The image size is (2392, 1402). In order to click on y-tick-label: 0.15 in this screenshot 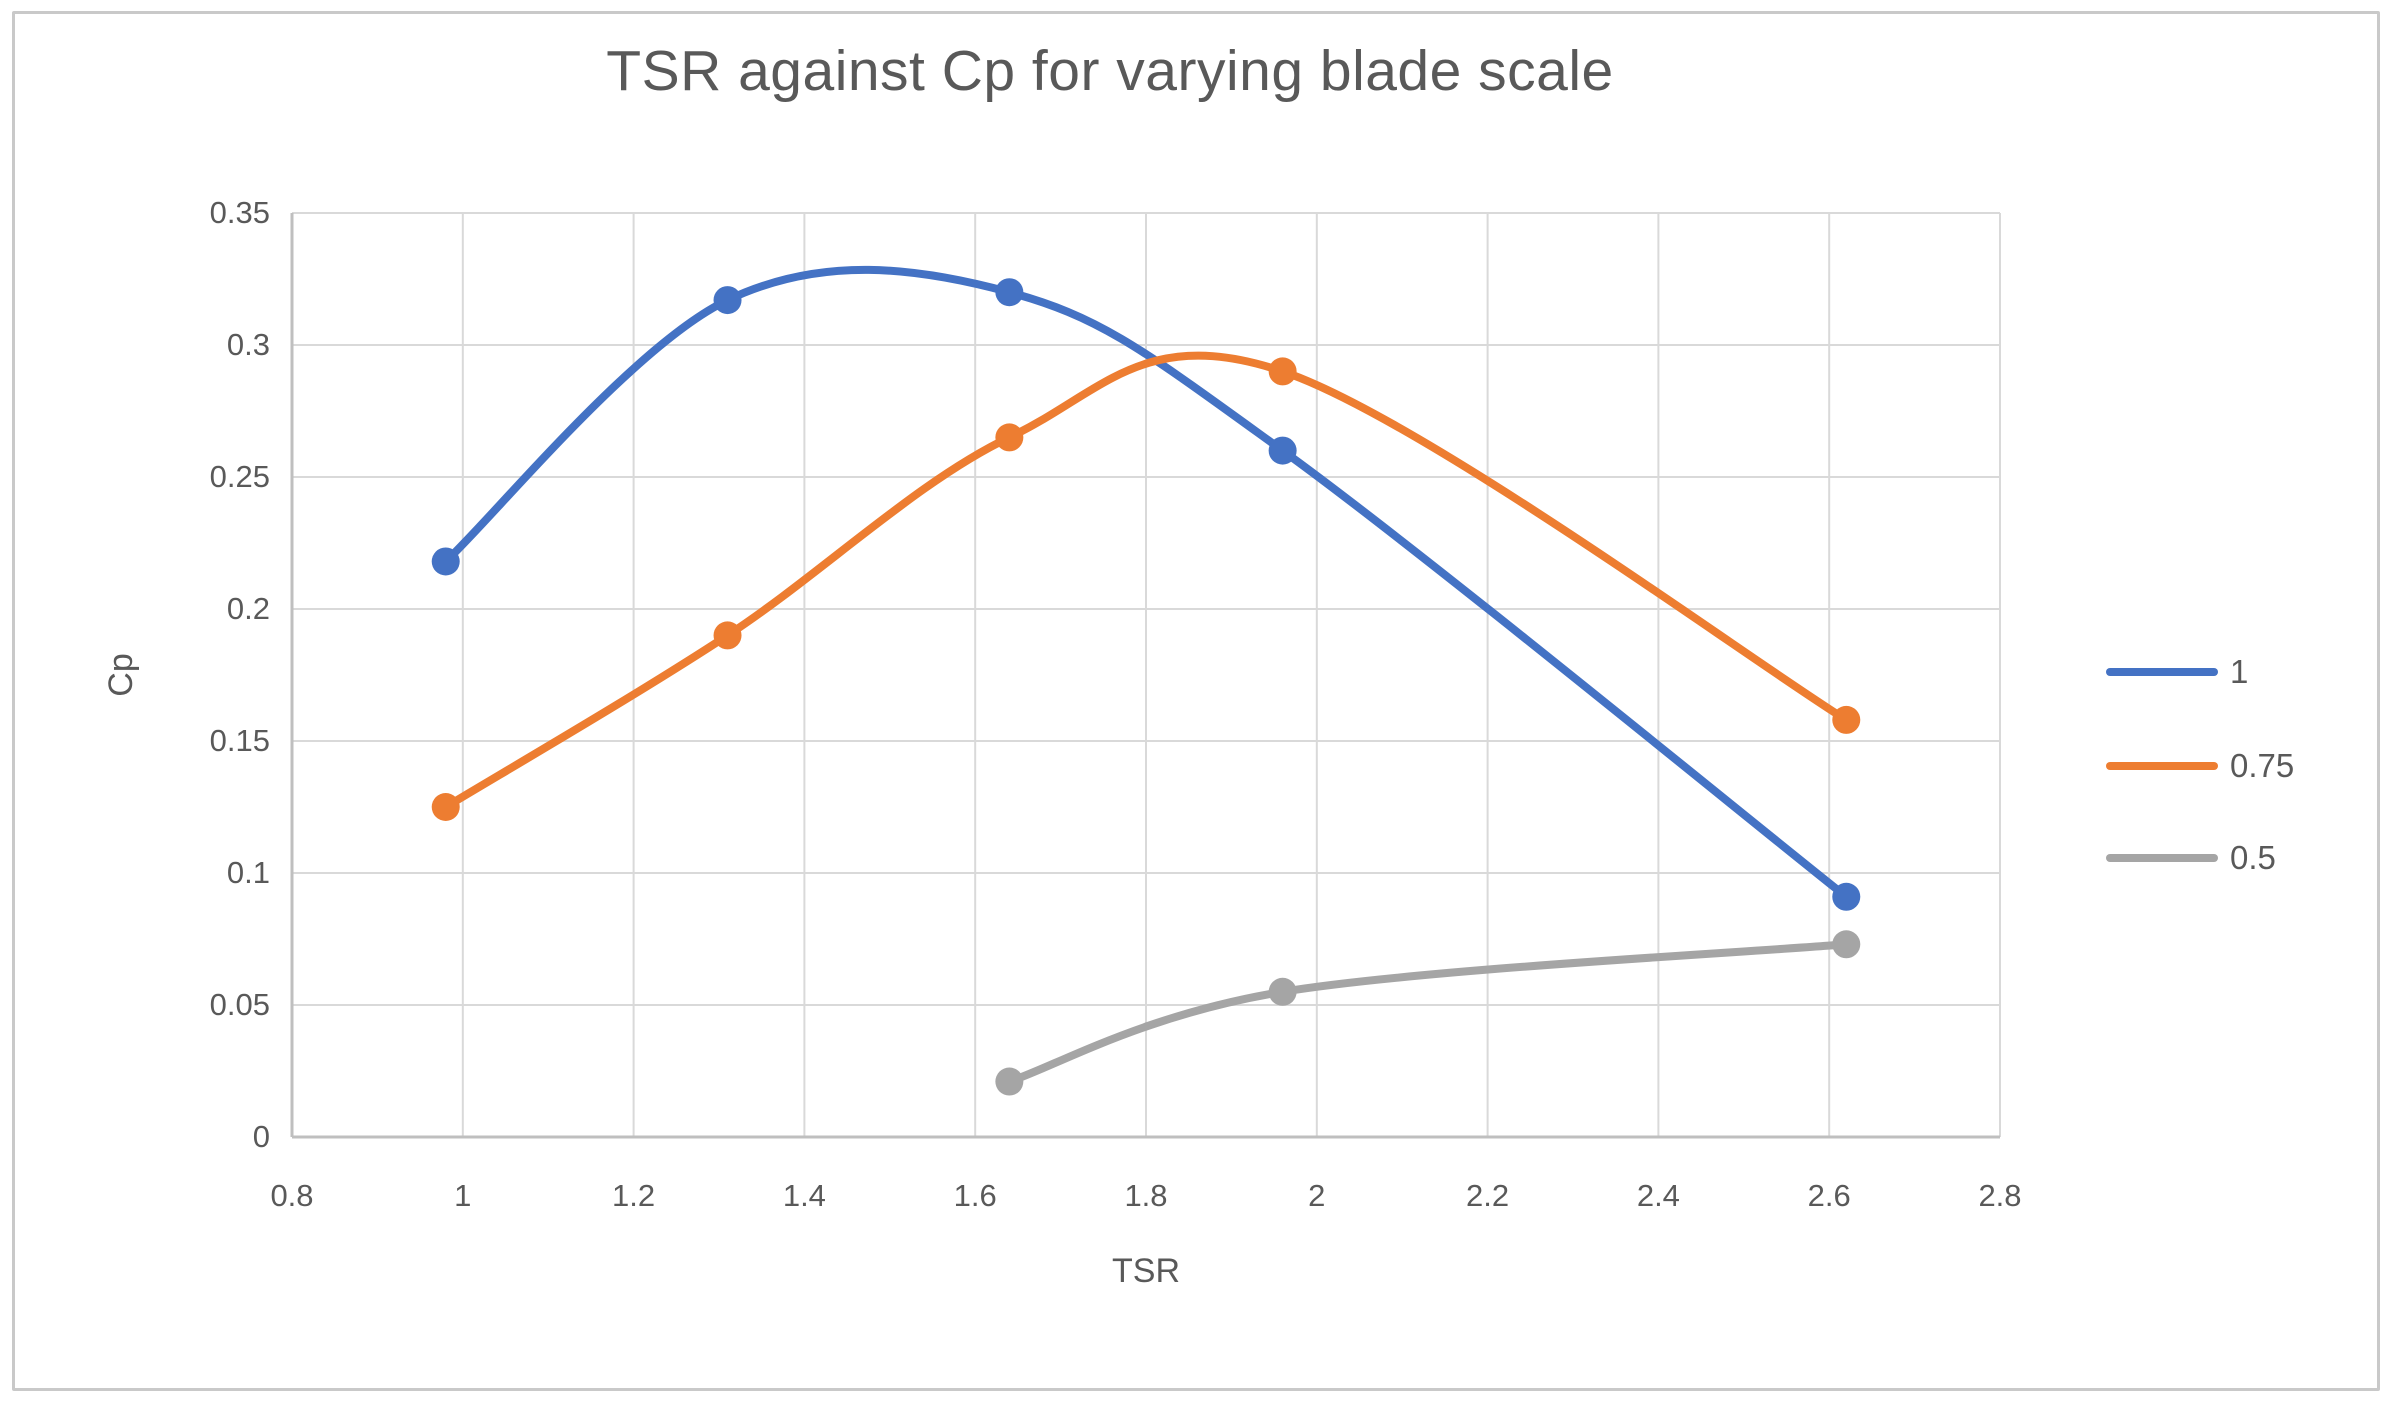, I will do `click(239, 740)`.